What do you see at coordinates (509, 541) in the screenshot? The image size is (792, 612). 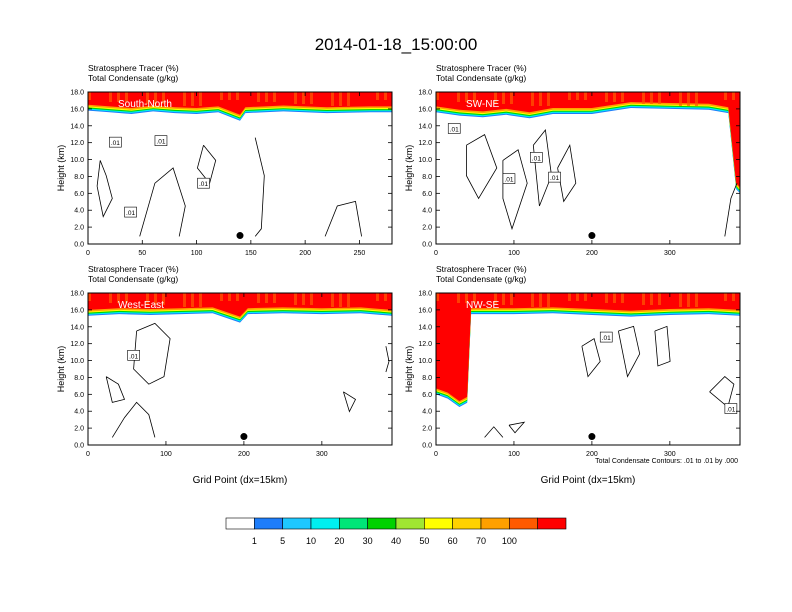 I see `colorbar-label: 100` at bounding box center [509, 541].